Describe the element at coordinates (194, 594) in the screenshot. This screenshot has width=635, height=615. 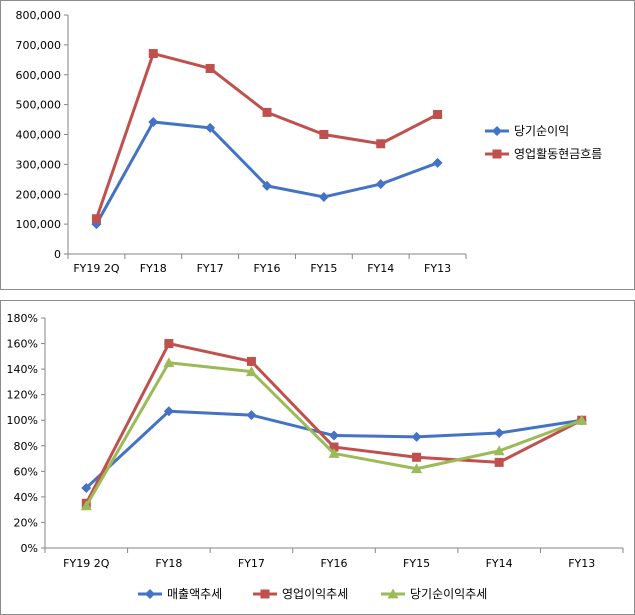
I see `legend-label: 매출액추세` at that location.